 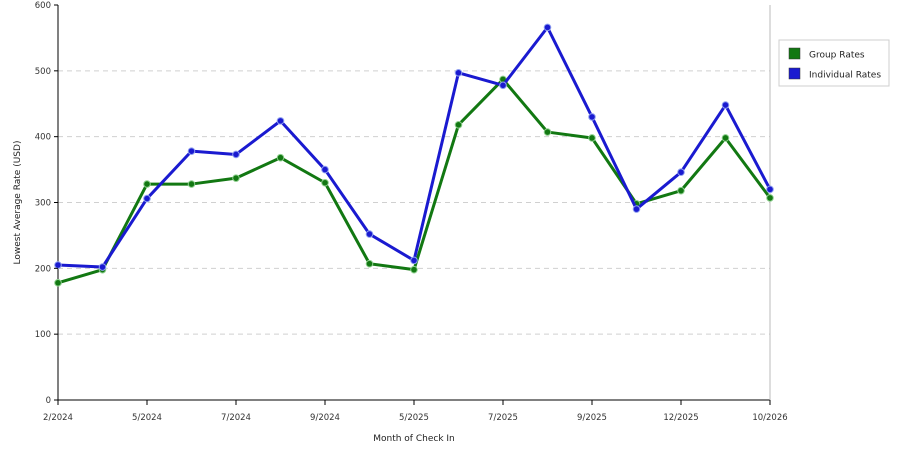 I want to click on y-axis-title: Lowest Average Rate (USD), so click(x=18, y=203).